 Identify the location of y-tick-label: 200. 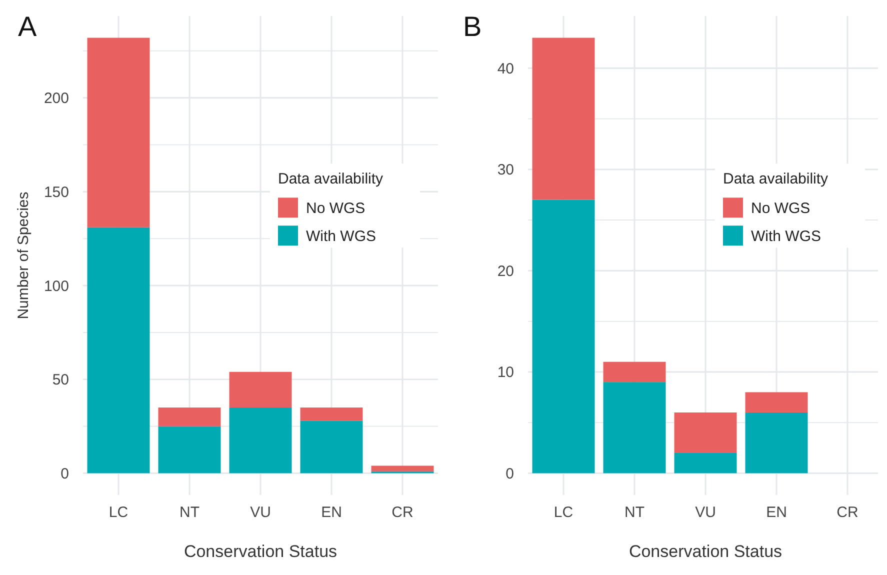
(56, 99).